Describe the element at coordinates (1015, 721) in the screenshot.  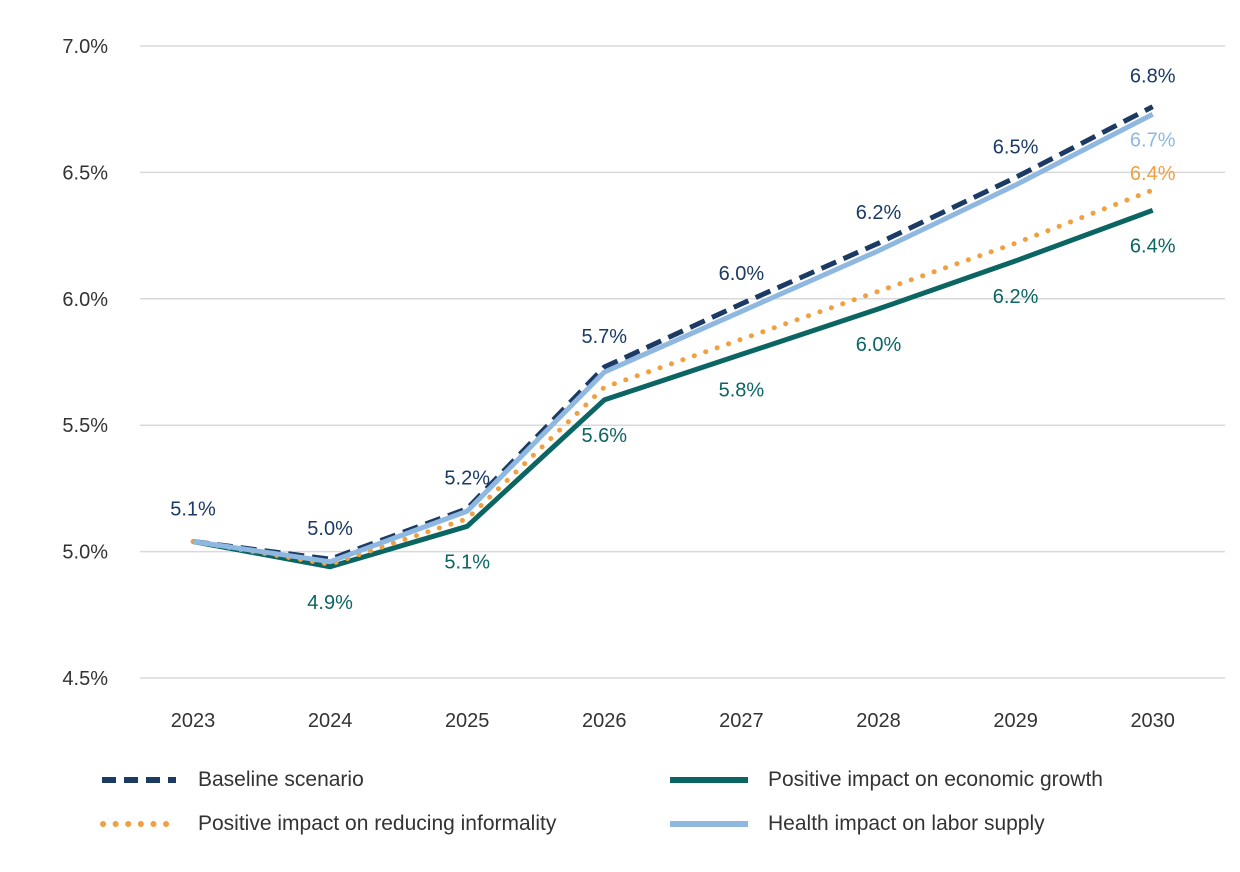
I see `x-tick-label: 2029` at that location.